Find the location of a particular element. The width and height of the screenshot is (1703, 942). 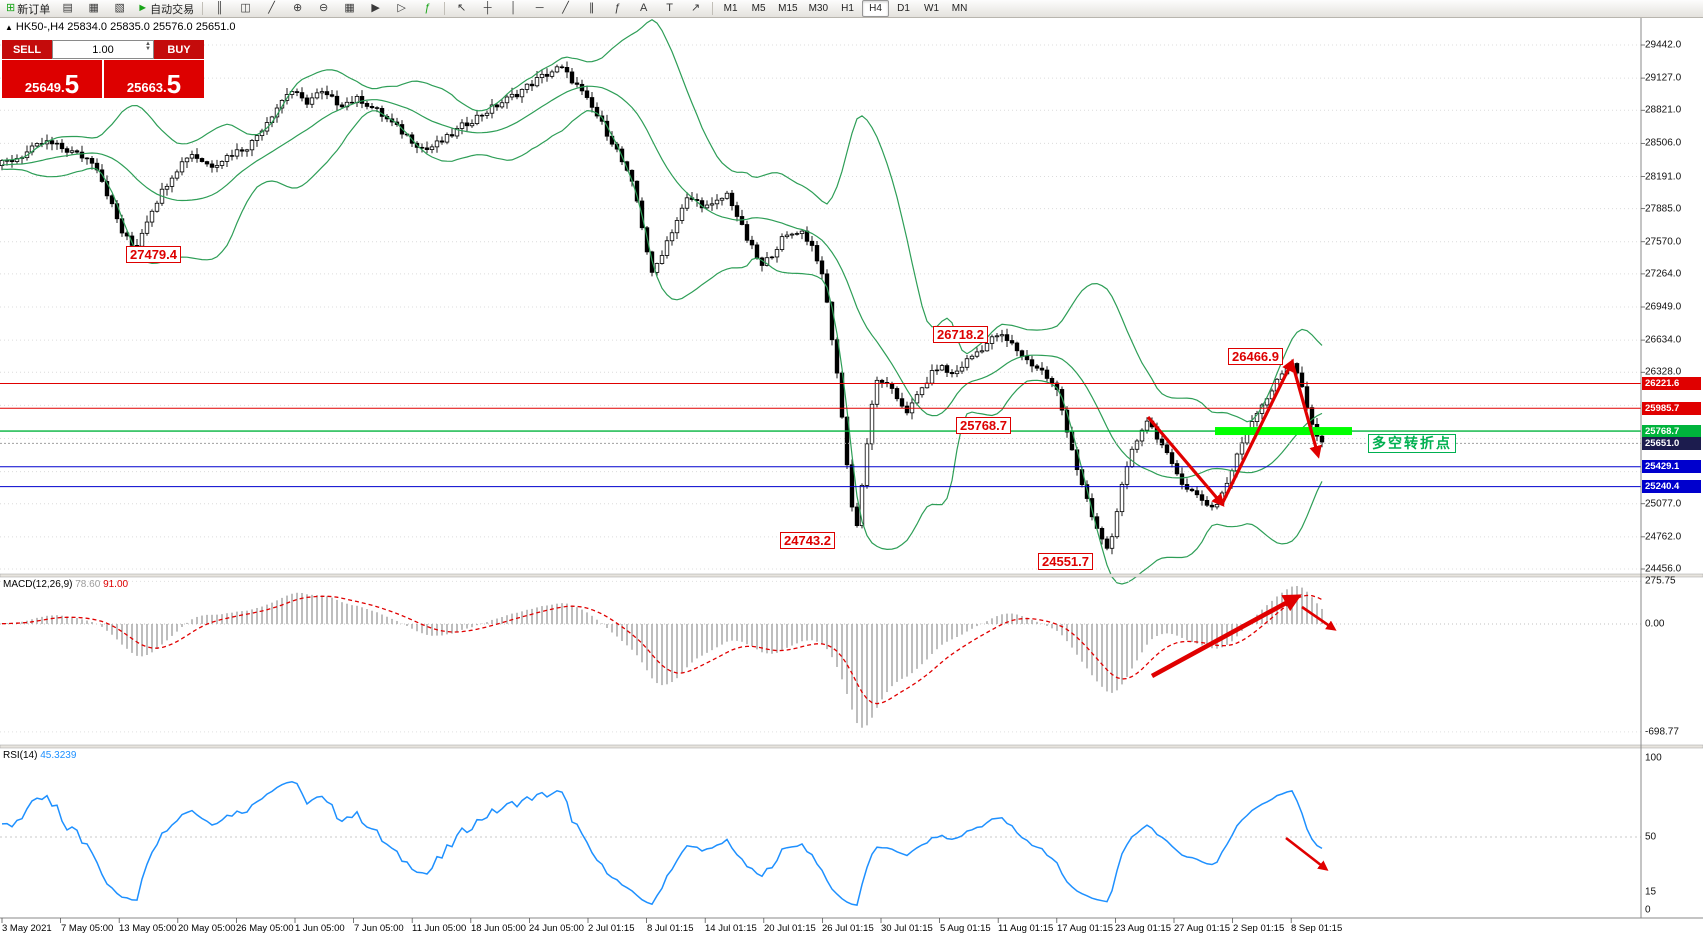

market-watch-icon-icon: ▦ is located at coordinates (93, 8).